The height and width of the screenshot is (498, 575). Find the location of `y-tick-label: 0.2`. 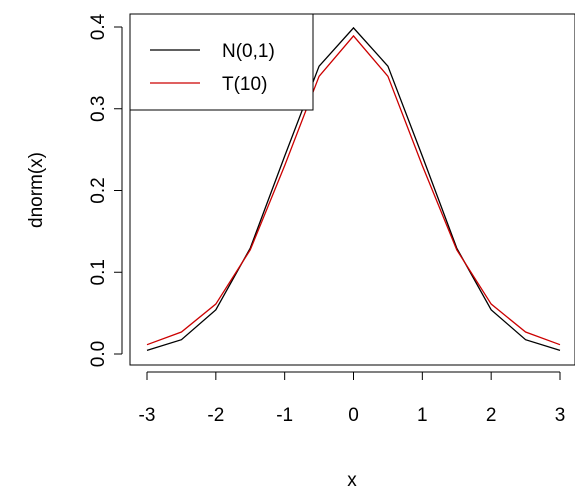

y-tick-label: 0.2 is located at coordinates (98, 190).